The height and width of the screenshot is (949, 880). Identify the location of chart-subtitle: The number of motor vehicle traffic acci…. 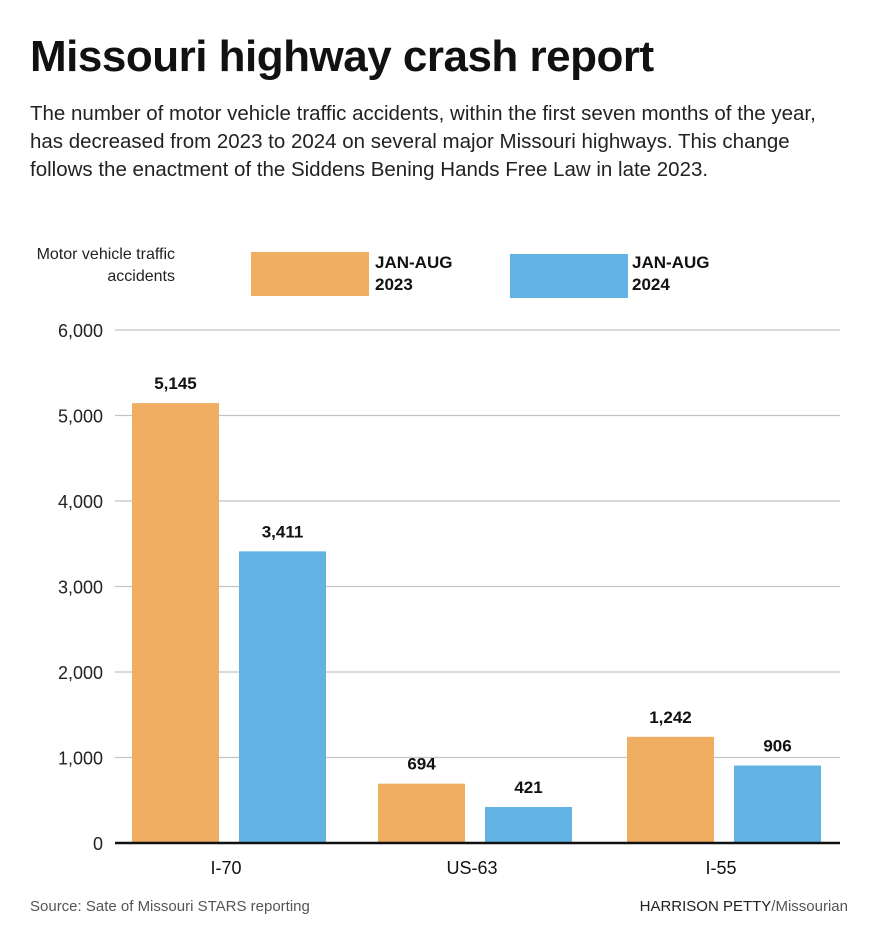
(423, 141).